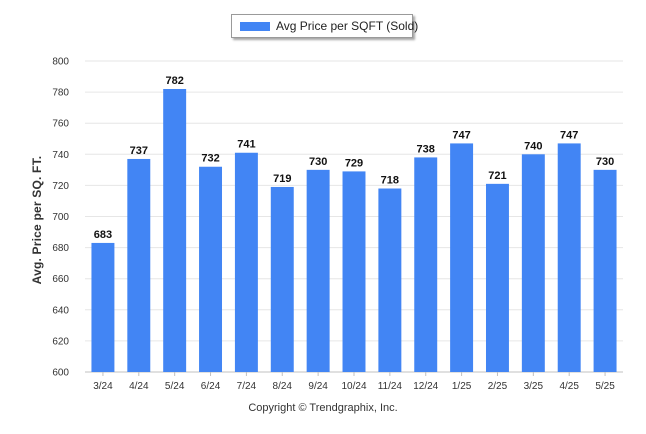  What do you see at coordinates (210, 159) in the screenshot?
I see `bar-value-label: 732` at bounding box center [210, 159].